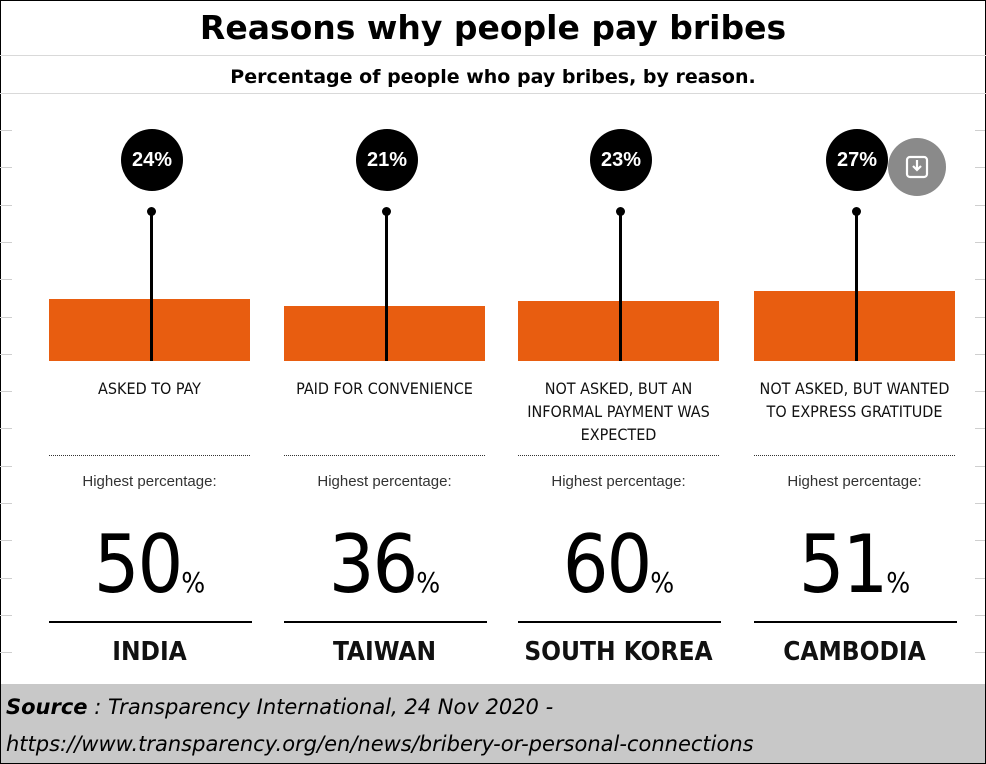 The height and width of the screenshot is (764, 986). What do you see at coordinates (47, 707) in the screenshot?
I see `source-label: Source` at bounding box center [47, 707].